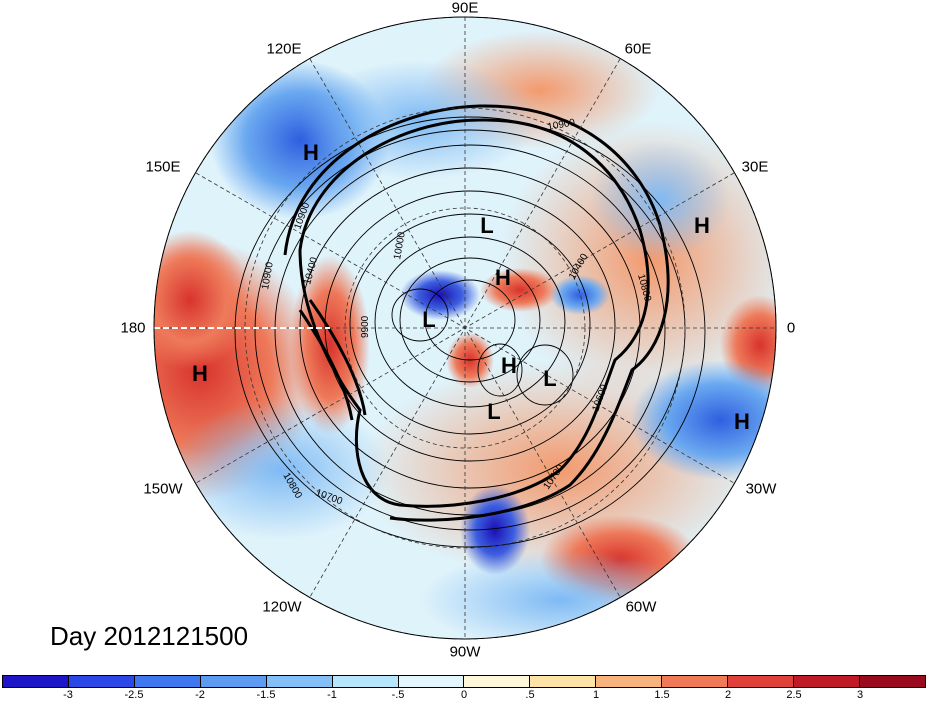  What do you see at coordinates (465, 652) in the screenshot?
I see `lon-label-90w: 90W` at bounding box center [465, 652].